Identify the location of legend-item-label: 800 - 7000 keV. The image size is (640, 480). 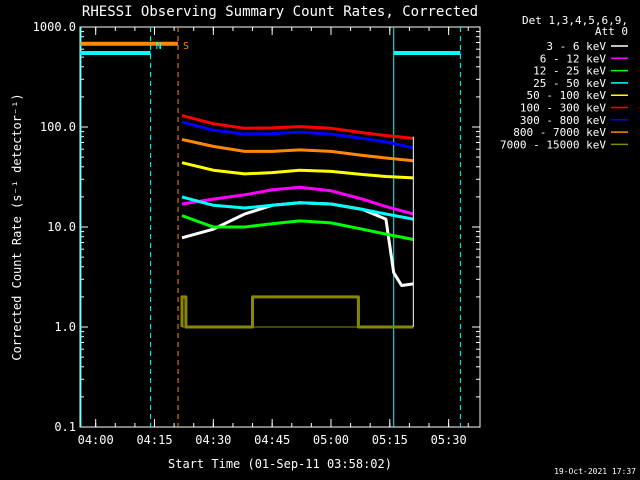
(559, 132).